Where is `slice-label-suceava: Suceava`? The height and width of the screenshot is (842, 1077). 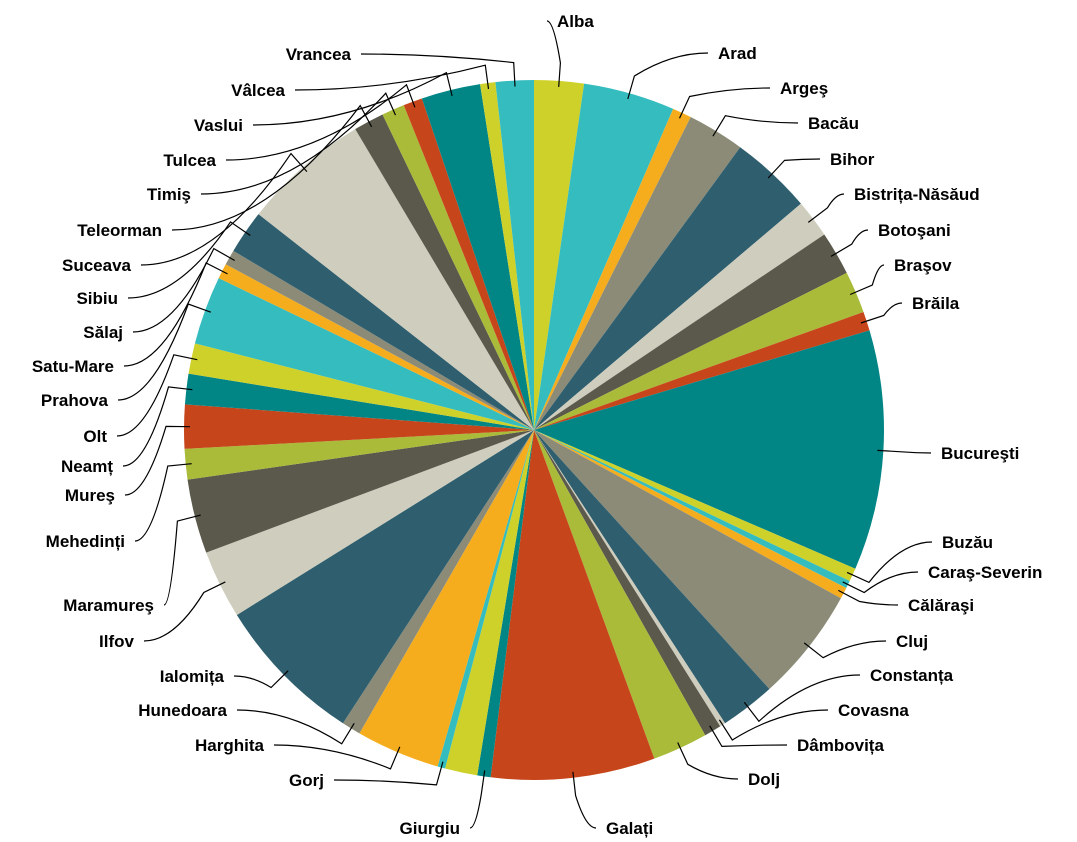 slice-label-suceava: Suceava is located at coordinates (97, 265).